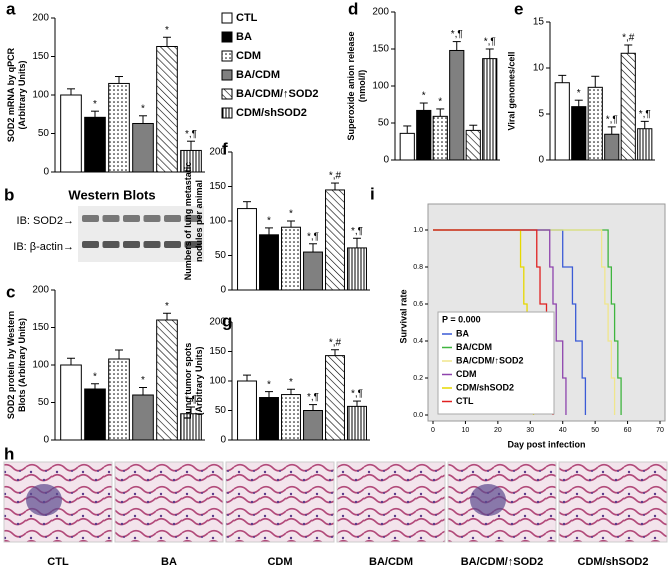 This screenshot has height=571, width=672. I want to click on y-tick-label: 0.6, so click(418, 304).